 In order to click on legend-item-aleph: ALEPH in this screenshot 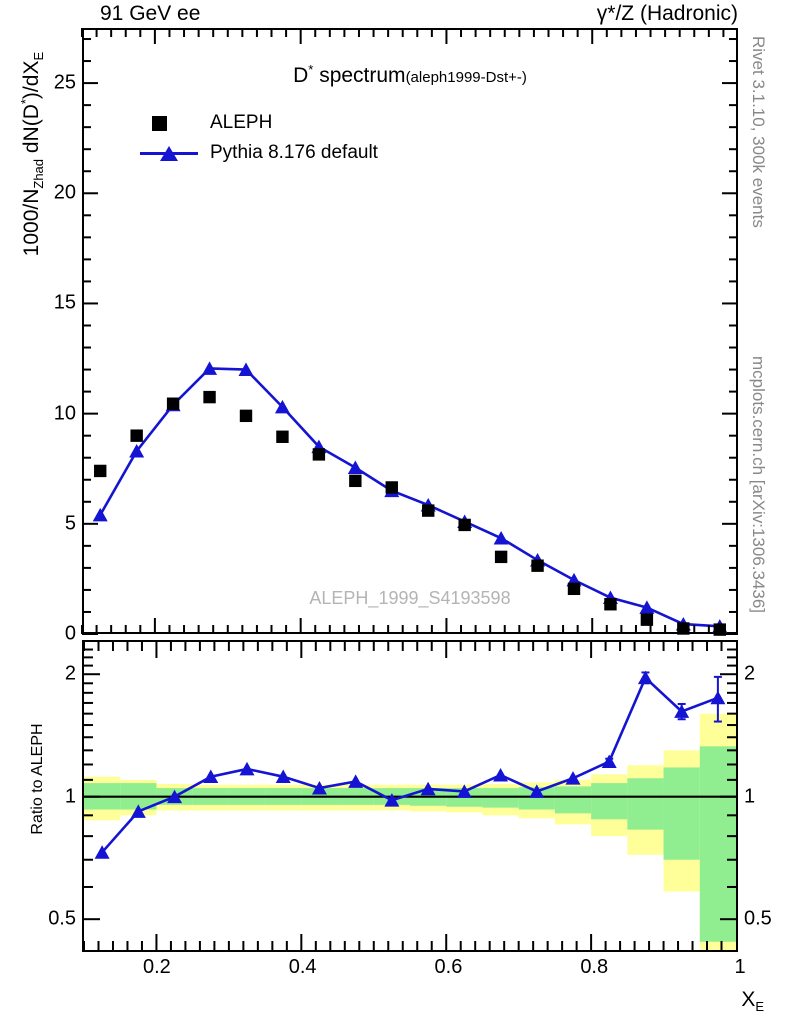, I will do `click(259, 123)`.